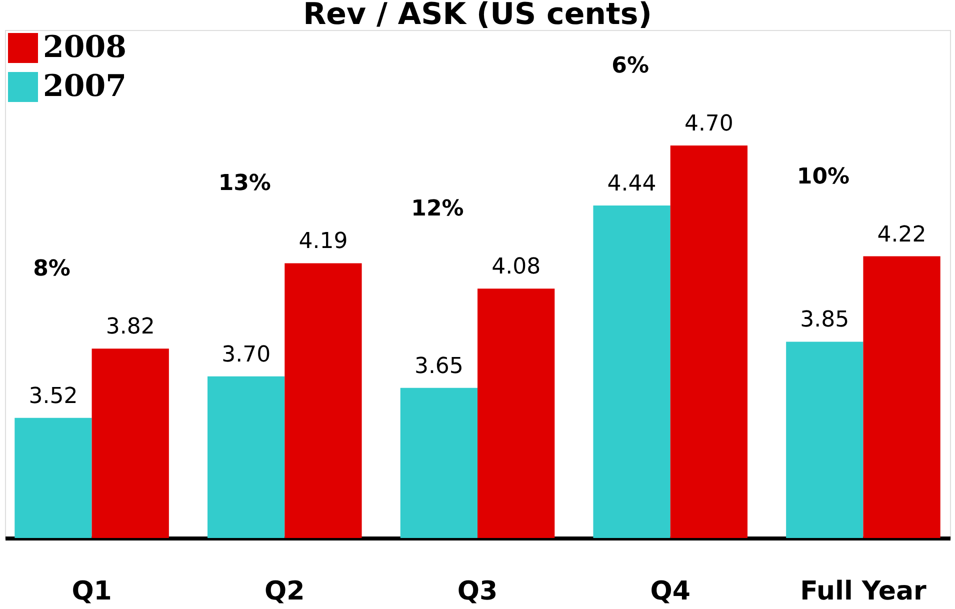 The height and width of the screenshot is (609, 955). Describe the element at coordinates (284, 591) in the screenshot. I see `x-tick-label: Q2` at that location.